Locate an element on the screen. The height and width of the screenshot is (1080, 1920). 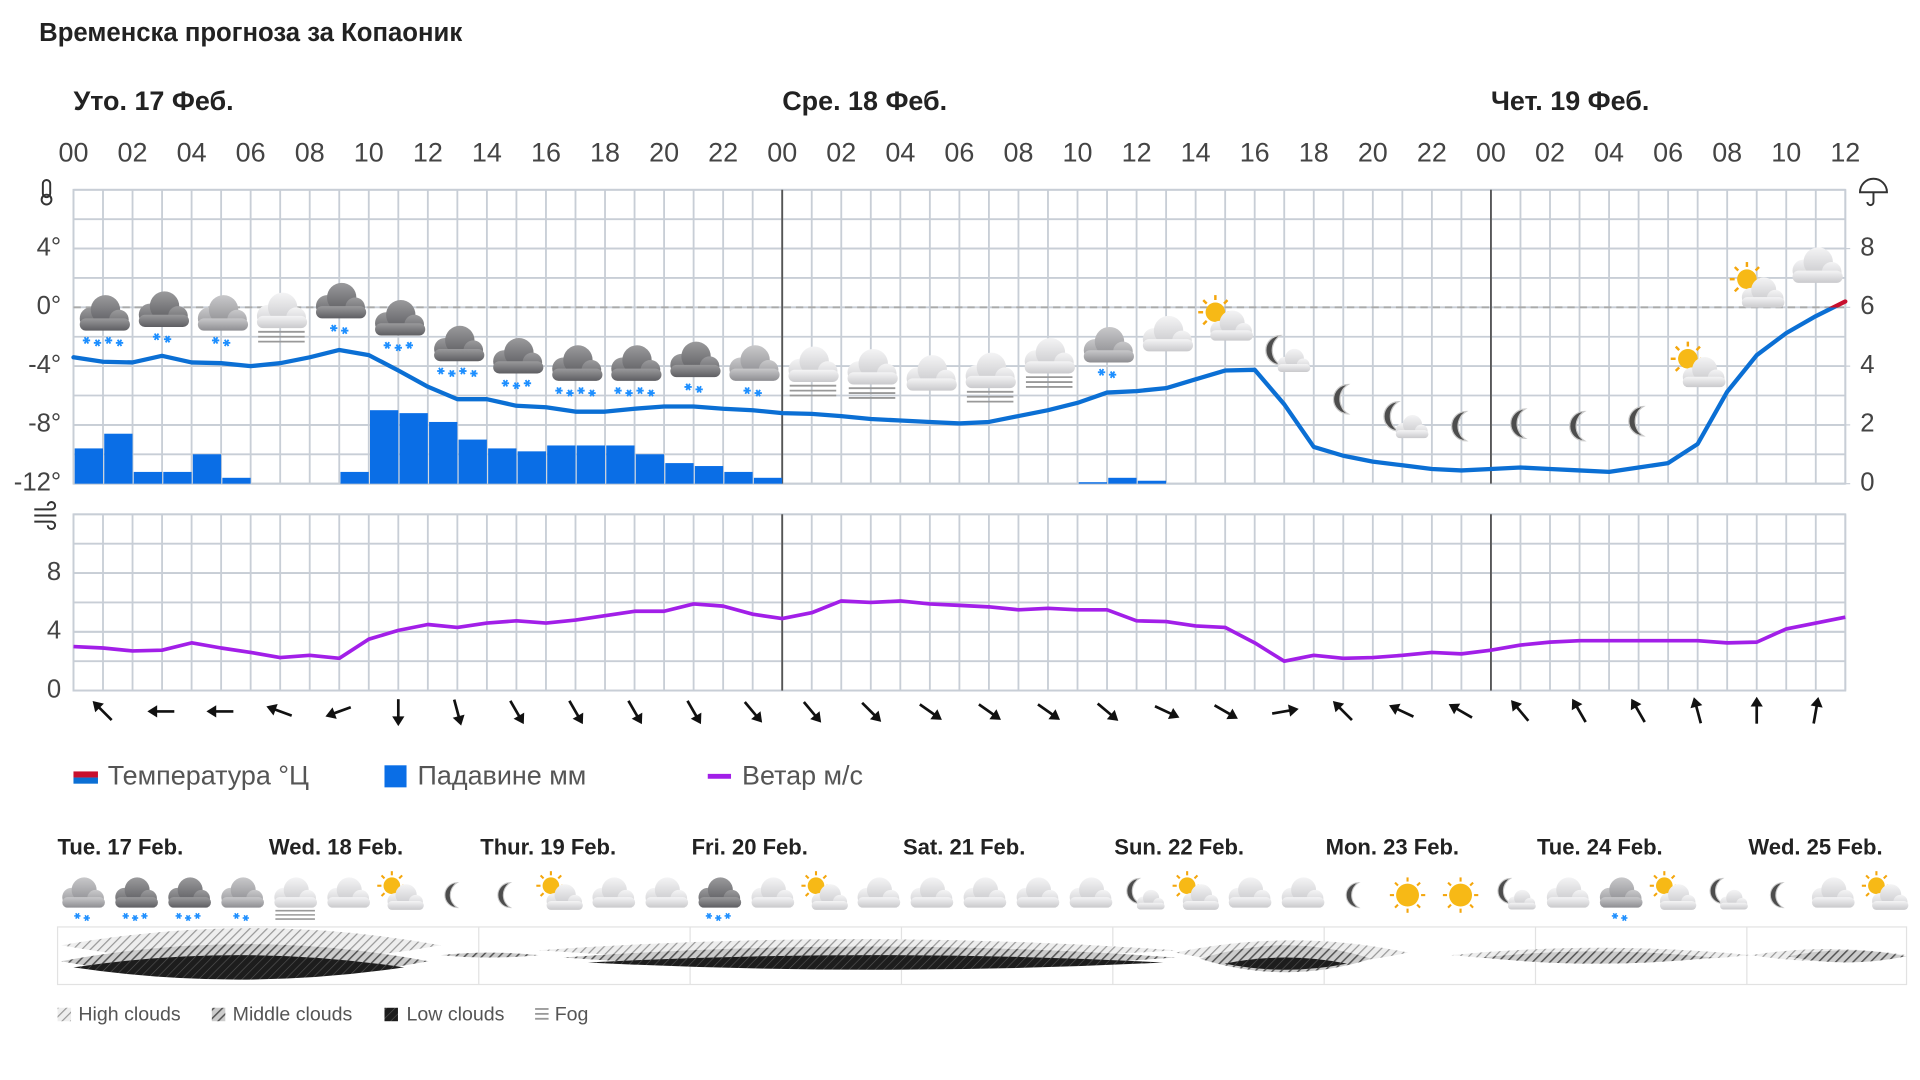
y-tick-label: -8° is located at coordinates (44, 424).